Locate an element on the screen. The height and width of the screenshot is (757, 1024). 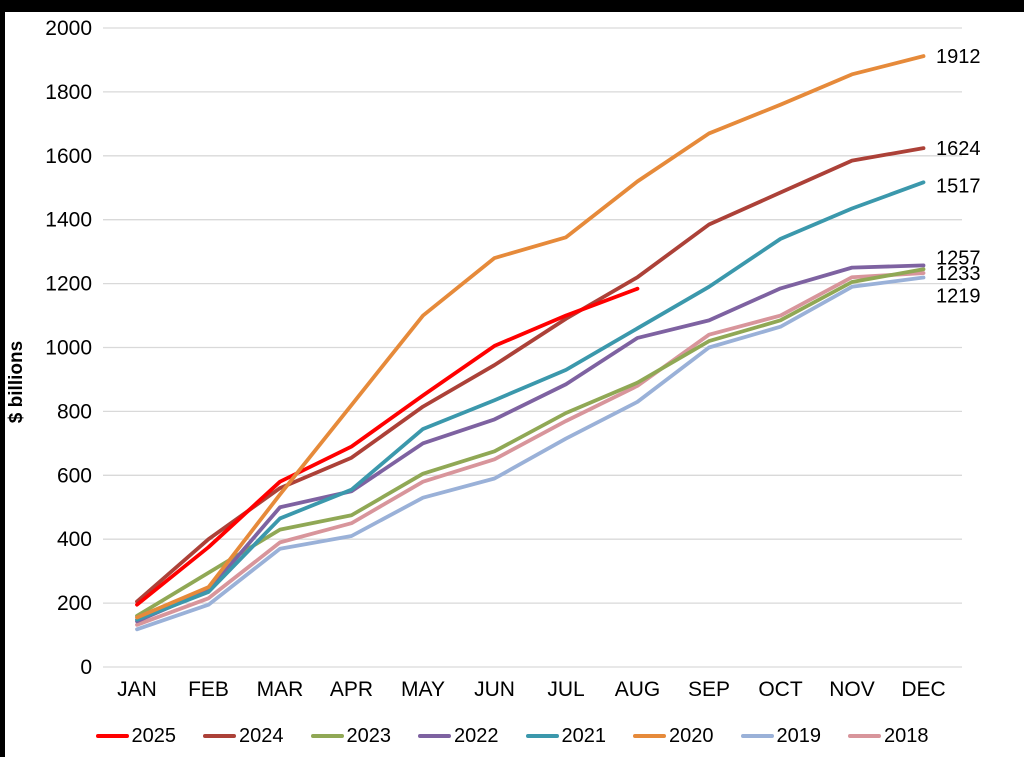
y-tick-label: 200 is located at coordinates (74, 603).